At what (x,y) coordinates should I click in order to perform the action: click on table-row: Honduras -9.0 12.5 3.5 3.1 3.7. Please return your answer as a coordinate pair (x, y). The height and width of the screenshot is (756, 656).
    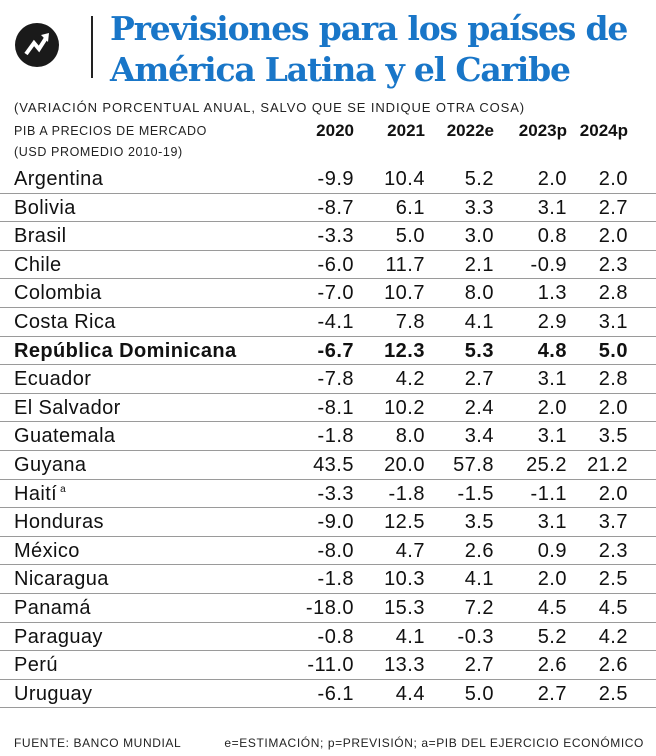
    Looking at the image, I should click on (328, 522).